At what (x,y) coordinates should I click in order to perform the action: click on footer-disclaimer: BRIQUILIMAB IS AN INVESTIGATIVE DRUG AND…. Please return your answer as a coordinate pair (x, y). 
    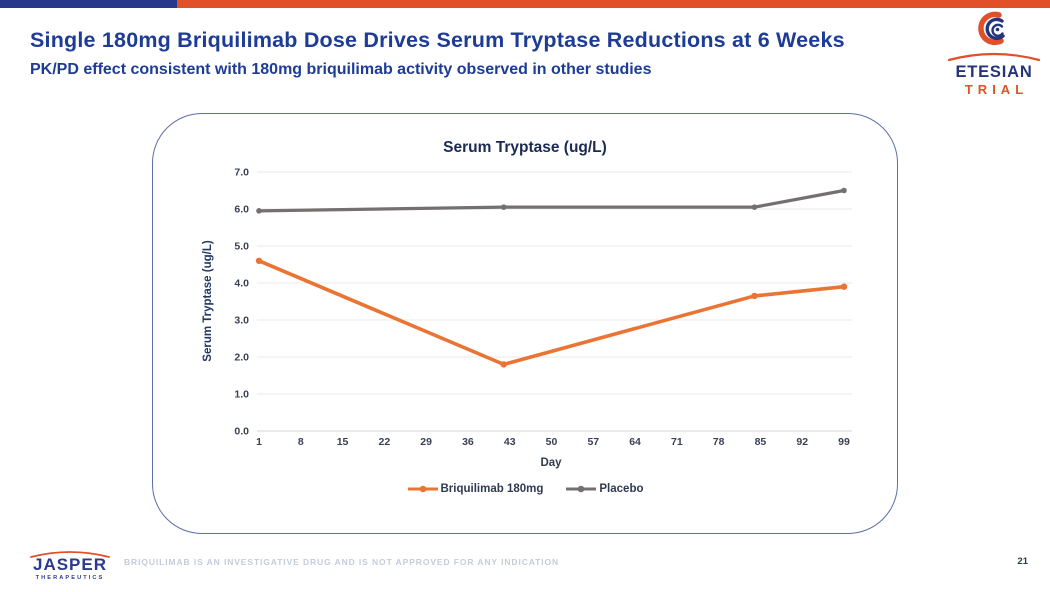
    Looking at the image, I should click on (342, 562).